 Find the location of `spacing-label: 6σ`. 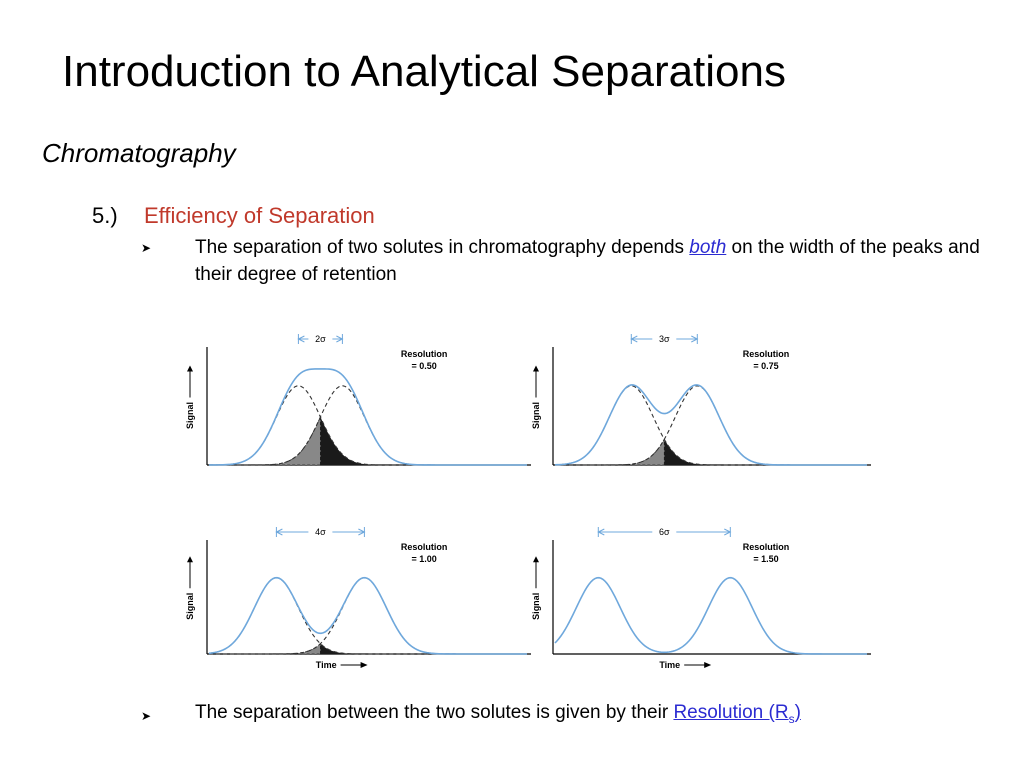

spacing-label: 6σ is located at coordinates (664, 532).